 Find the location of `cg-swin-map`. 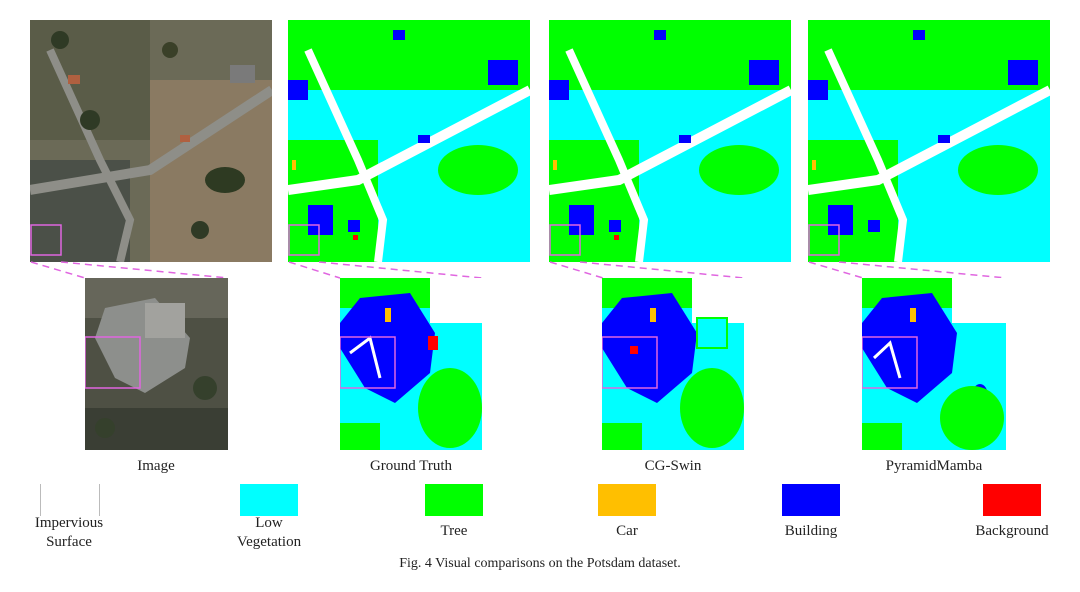

cg-swin-map is located at coordinates (670, 141).